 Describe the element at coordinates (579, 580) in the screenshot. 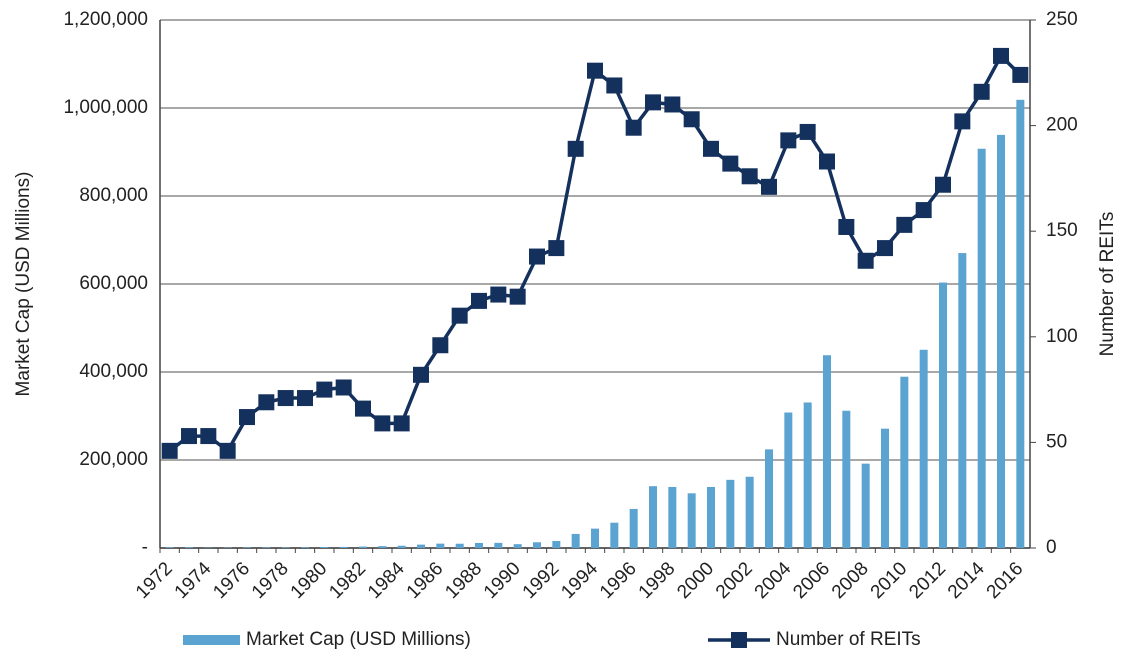

I see `x-tick-label: 1994` at that location.